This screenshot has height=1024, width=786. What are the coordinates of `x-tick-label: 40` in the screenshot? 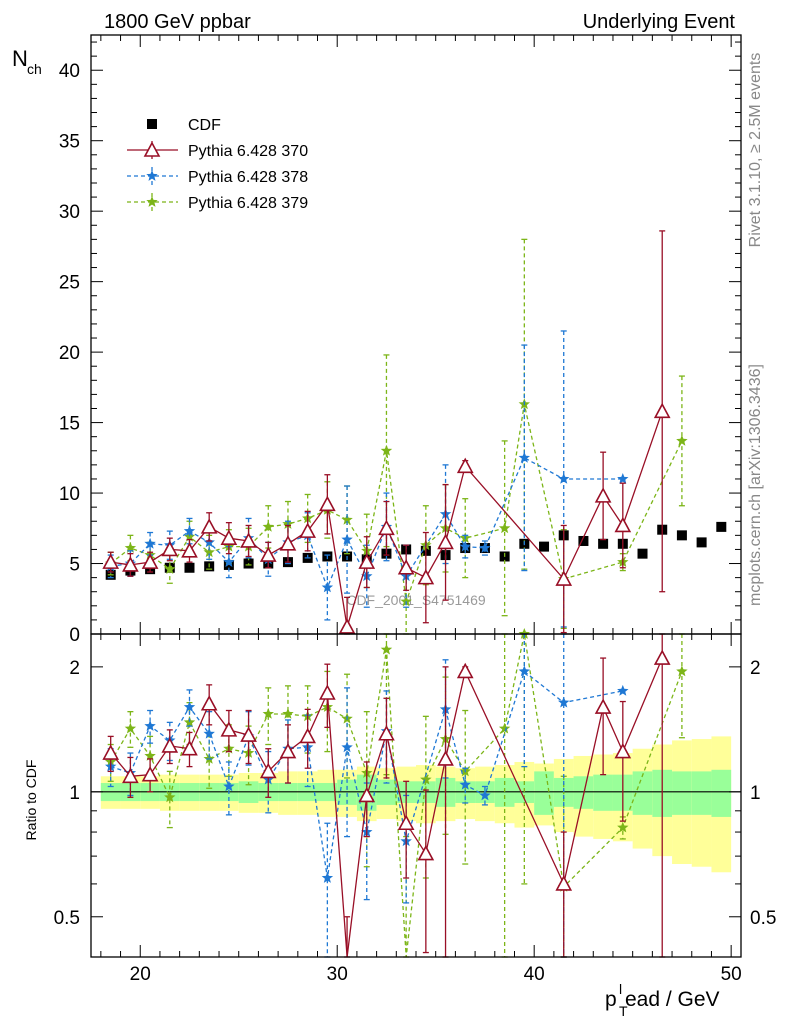 It's located at (534, 974).